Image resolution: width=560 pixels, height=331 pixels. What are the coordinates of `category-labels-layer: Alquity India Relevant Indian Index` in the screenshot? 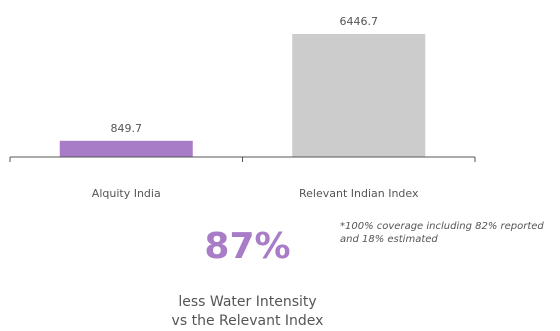 It's located at (255, 193).